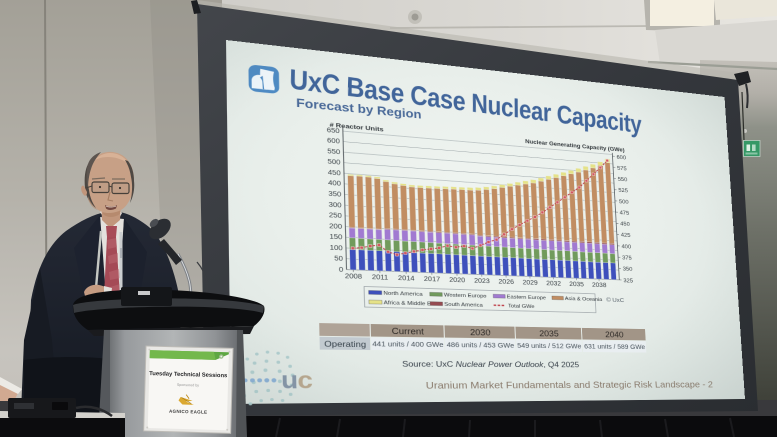 This screenshot has height=437, width=777. What do you see at coordinates (622, 168) in the screenshot?
I see `svg-text: 575` at bounding box center [622, 168].